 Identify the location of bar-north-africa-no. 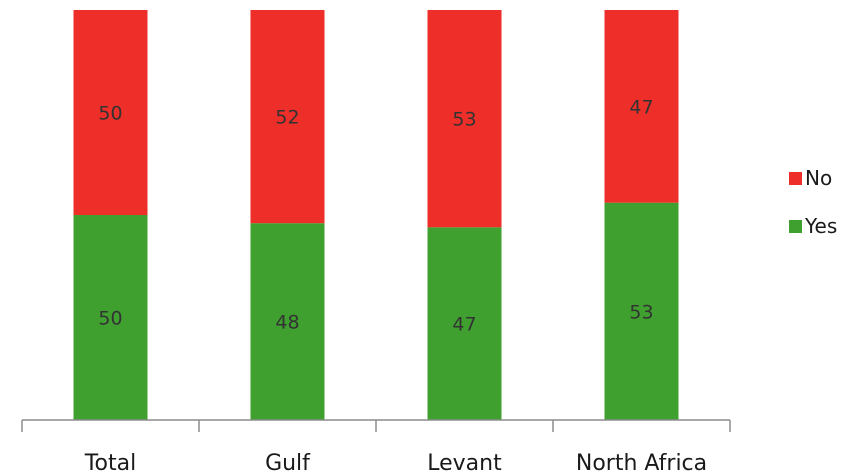
(641, 106).